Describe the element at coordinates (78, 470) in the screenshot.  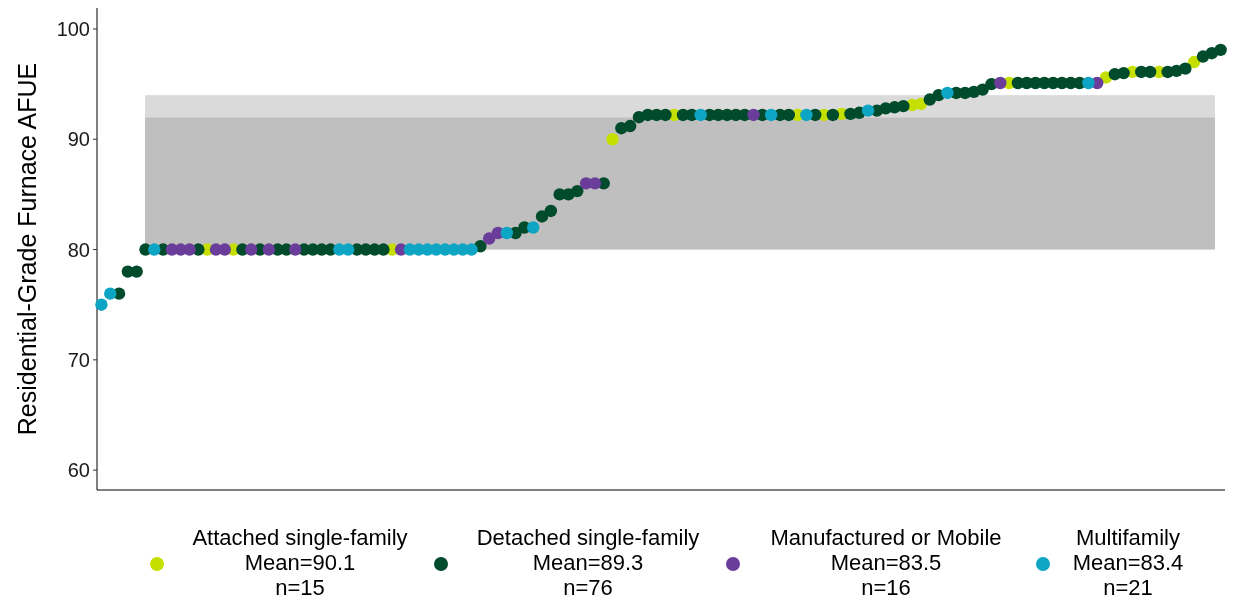
I see `y-tick-label: 60` at that location.